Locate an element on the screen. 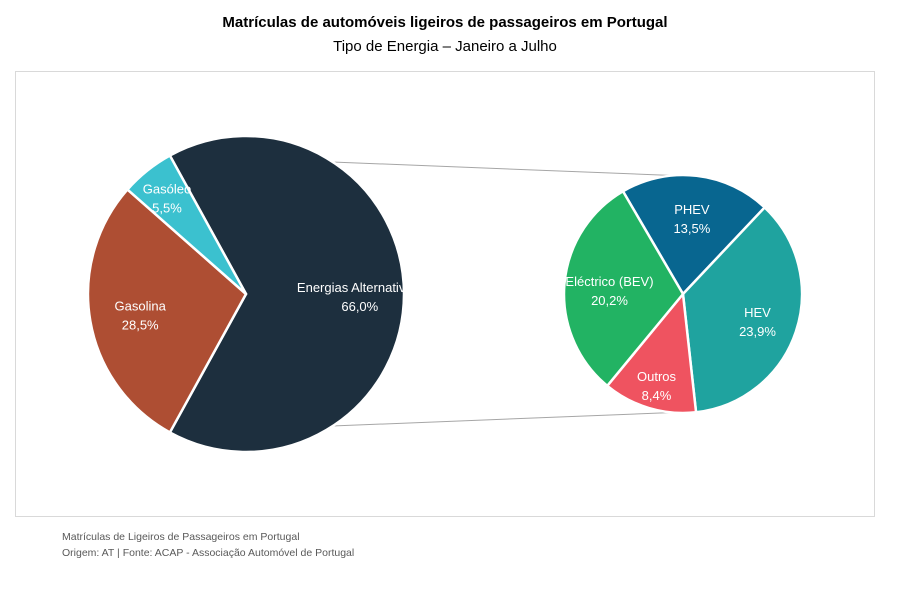 This screenshot has height=592, width=922. slice-value-electrico-bev: 20,2% is located at coordinates (609, 300).